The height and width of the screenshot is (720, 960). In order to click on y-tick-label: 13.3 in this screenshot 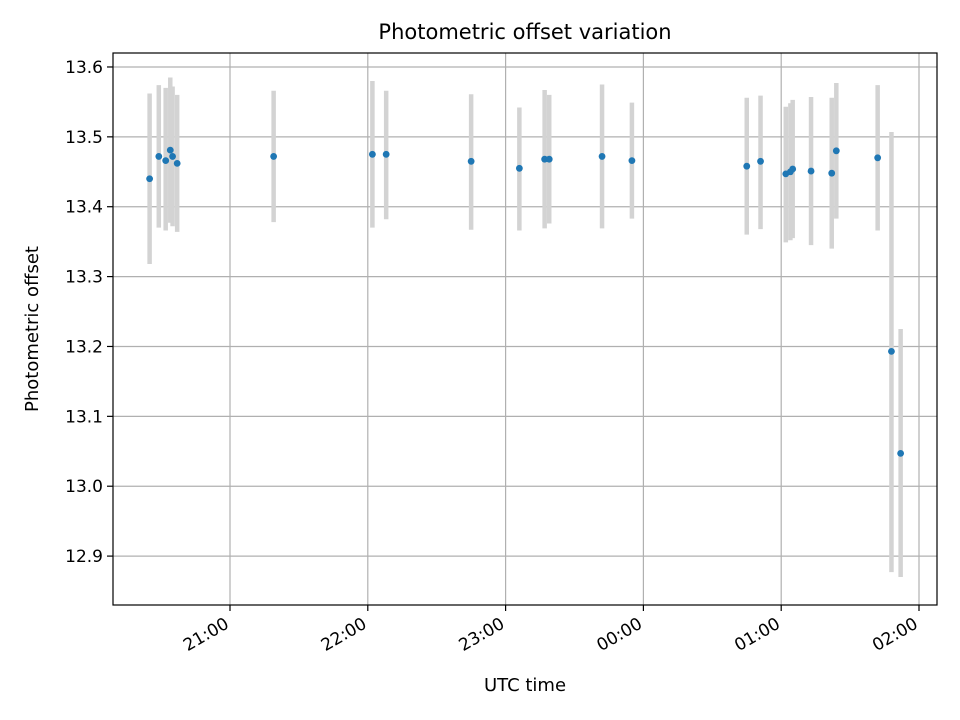, I will do `click(84, 278)`.